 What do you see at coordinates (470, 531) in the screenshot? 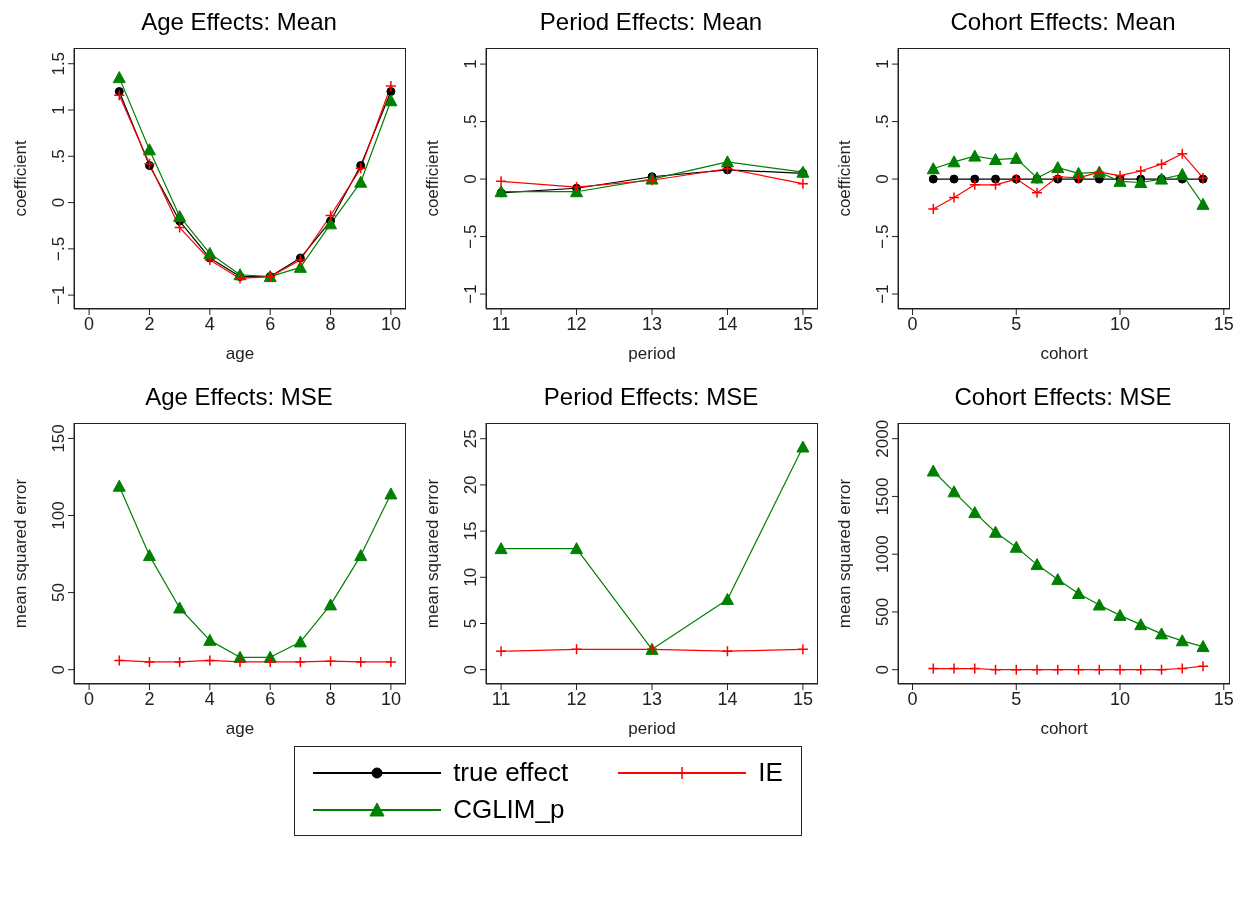
I see `y-tick-label: 15` at bounding box center [470, 531].